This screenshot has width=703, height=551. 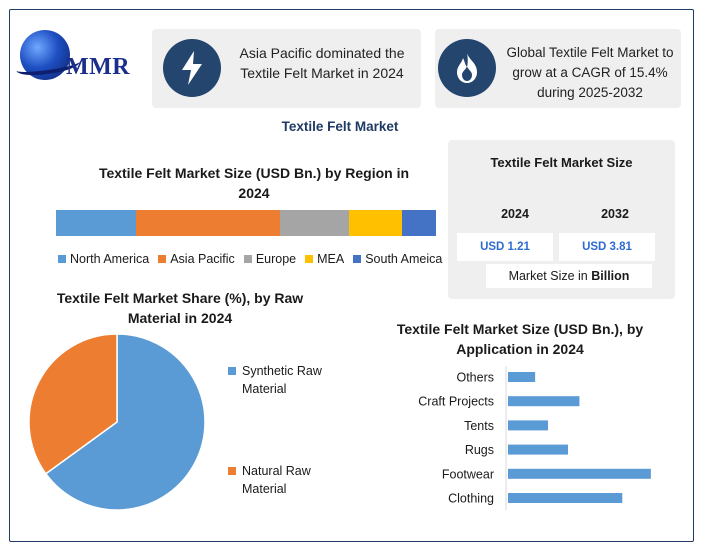 What do you see at coordinates (550, 276) in the screenshot?
I see `market-size-unit-prefix: Market Size in` at bounding box center [550, 276].